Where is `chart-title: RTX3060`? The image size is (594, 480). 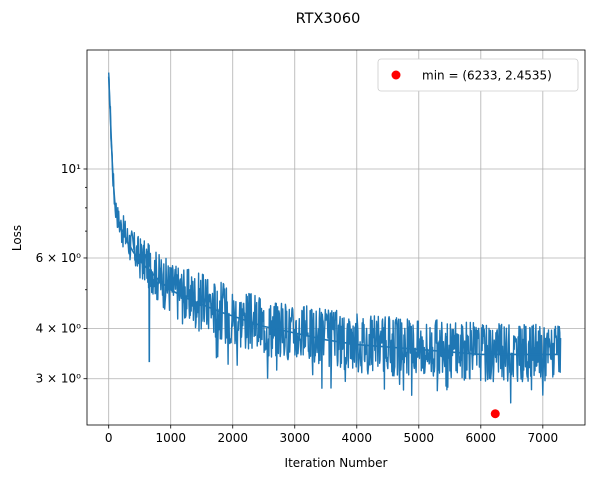
chart-title: RTX3060 is located at coordinates (328, 19).